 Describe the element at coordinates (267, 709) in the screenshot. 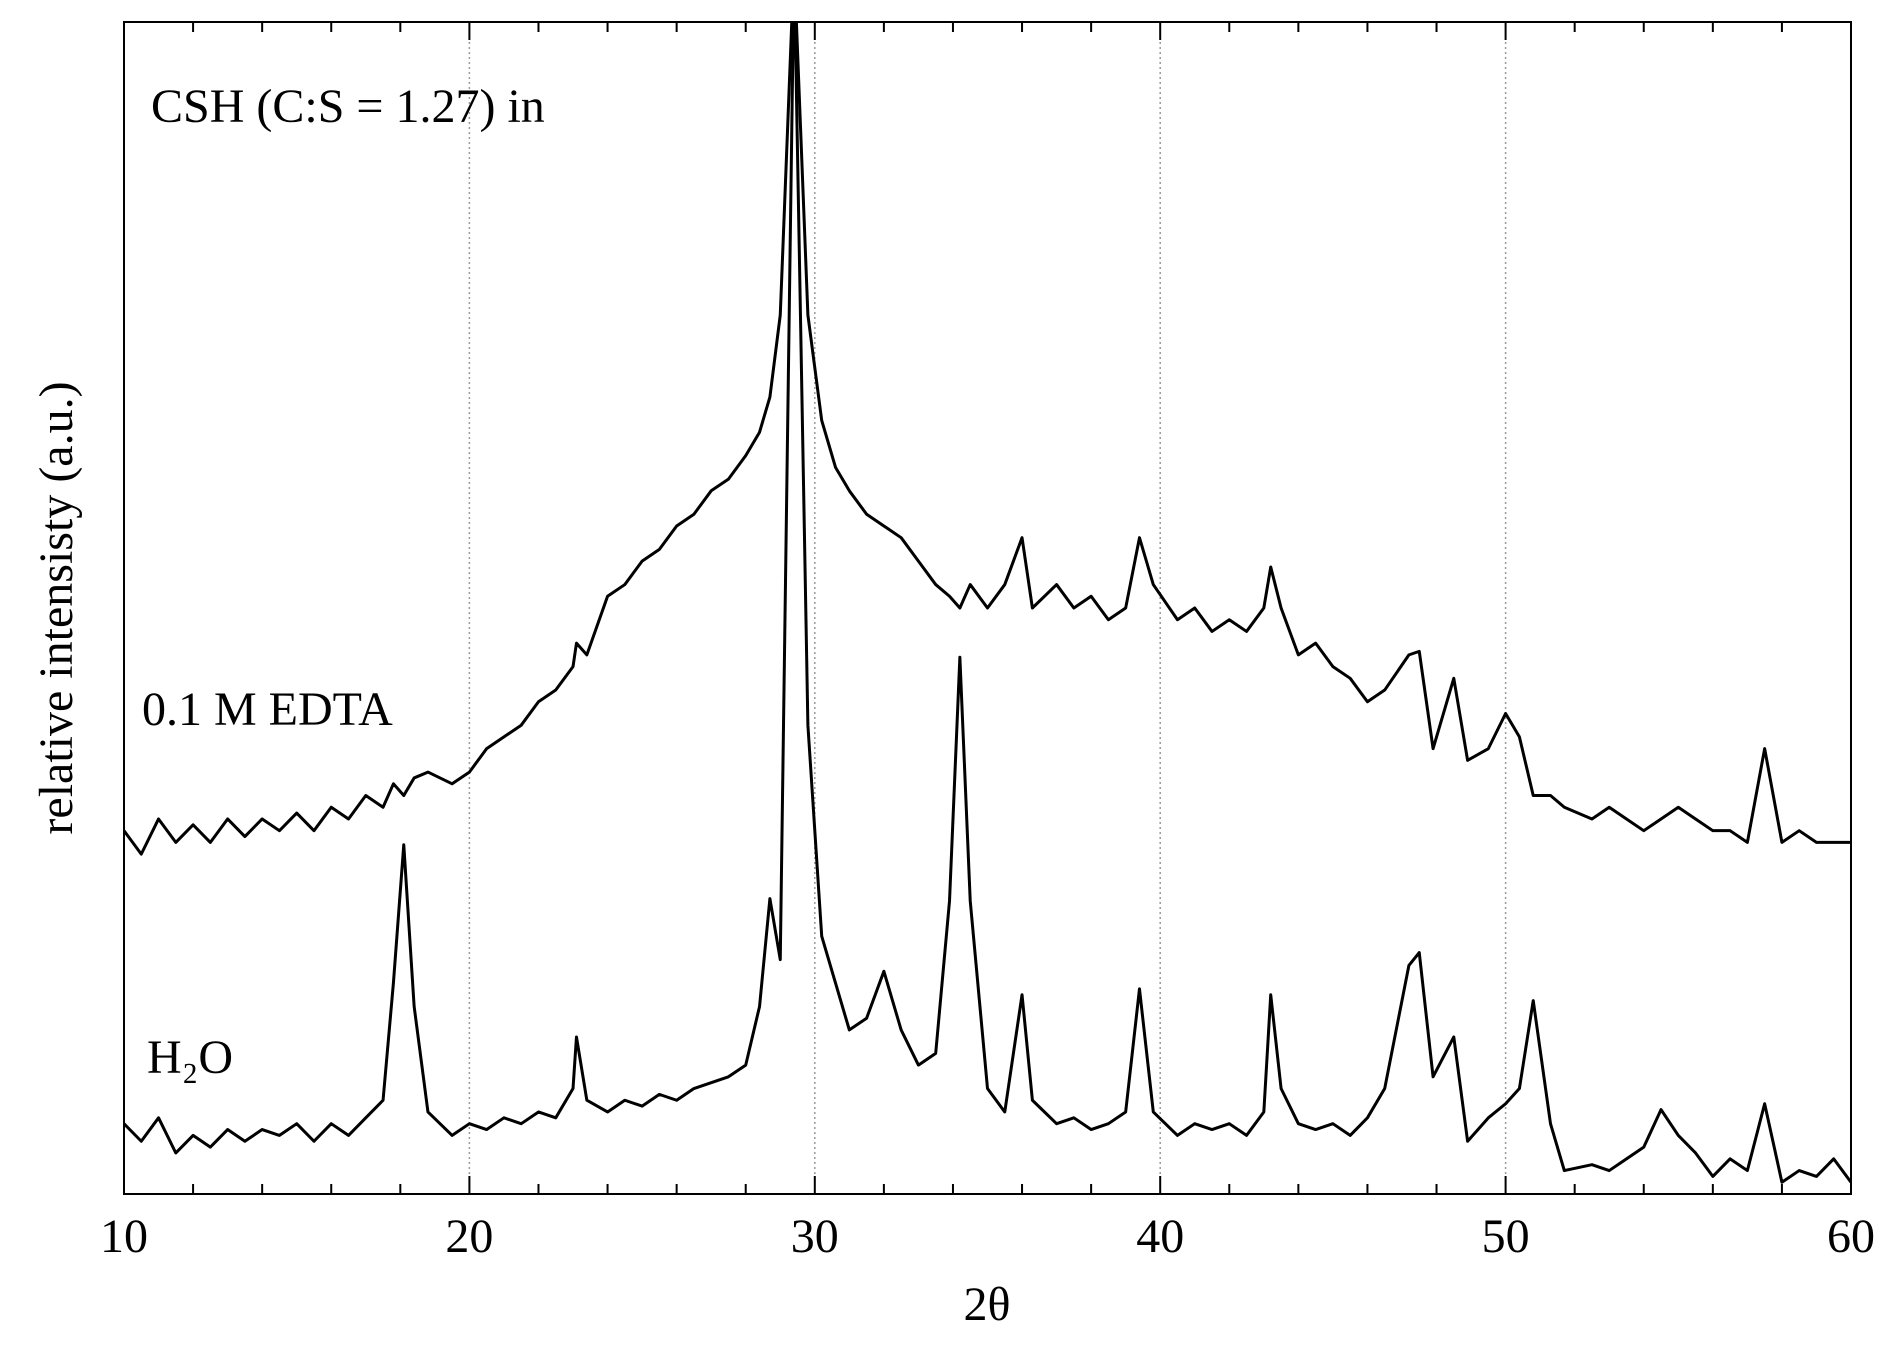

I see `series-label: 0.1 M EDTA` at that location.